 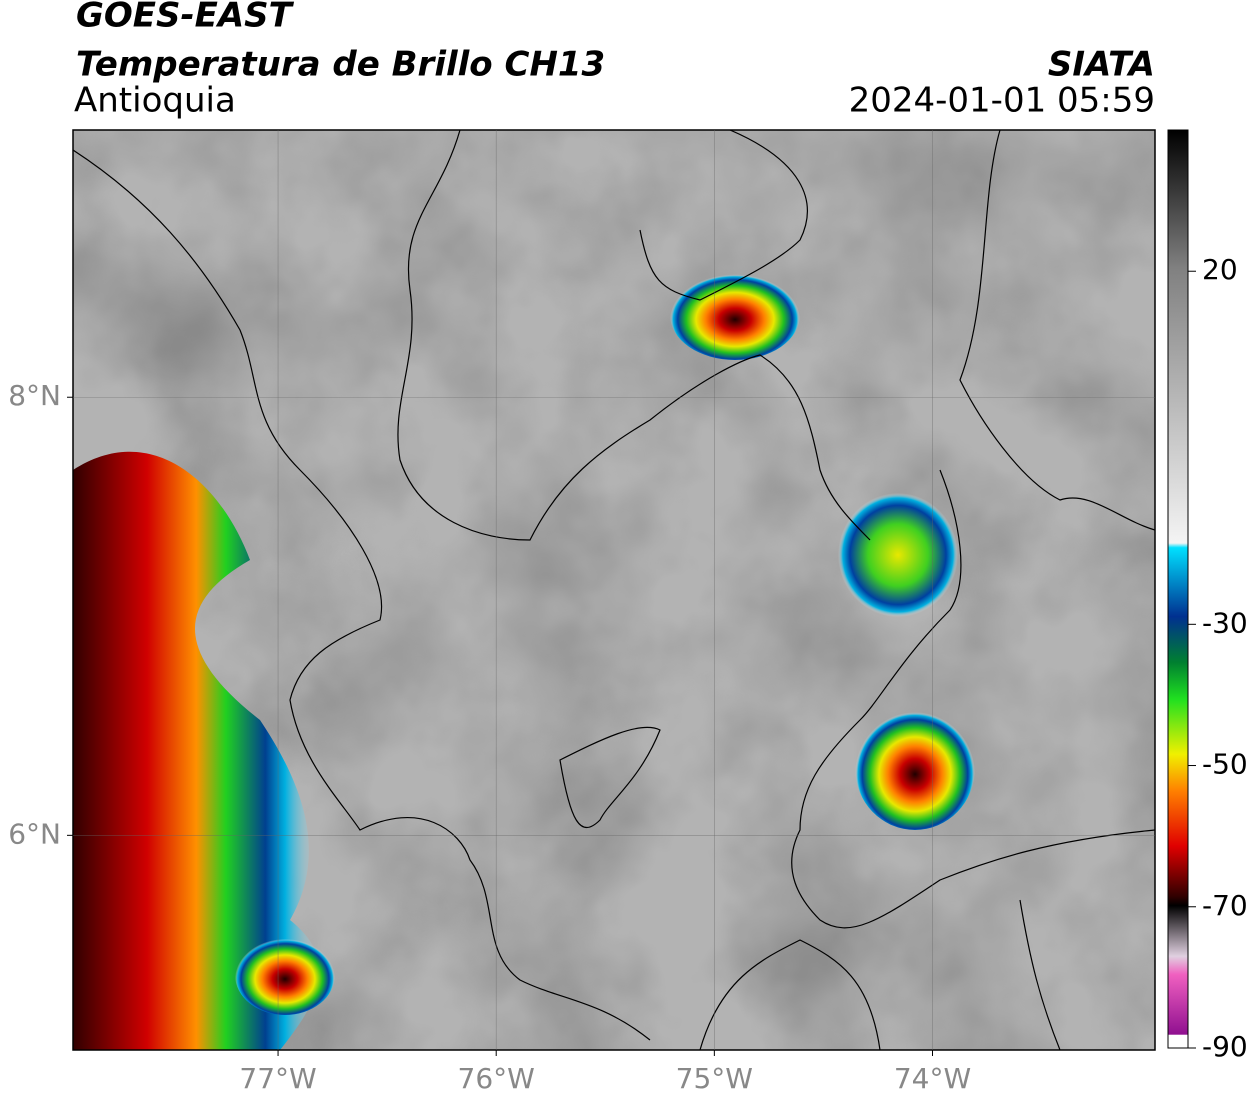 I want to click on x-tick-label: 77°W, so click(x=277, y=1078).